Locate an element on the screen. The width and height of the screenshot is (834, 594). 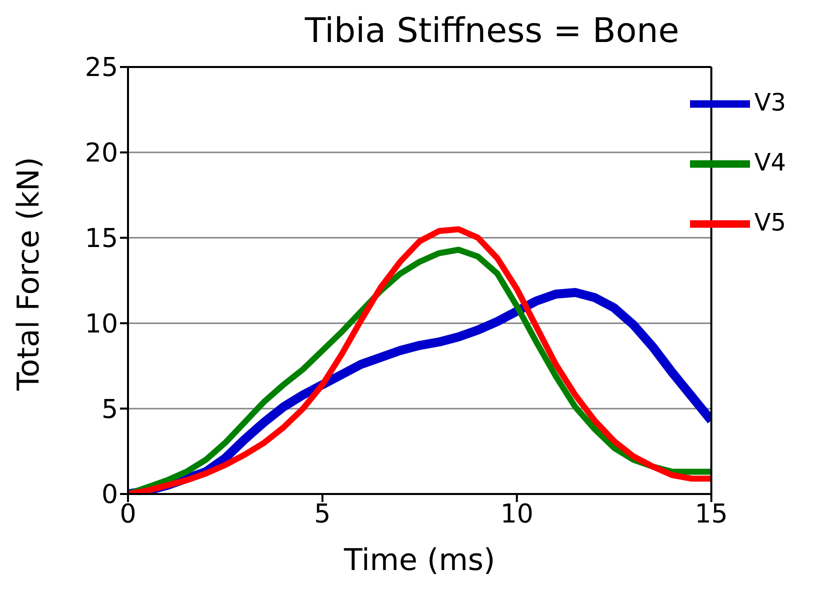
legend-label: V4 is located at coordinates (770, 162).